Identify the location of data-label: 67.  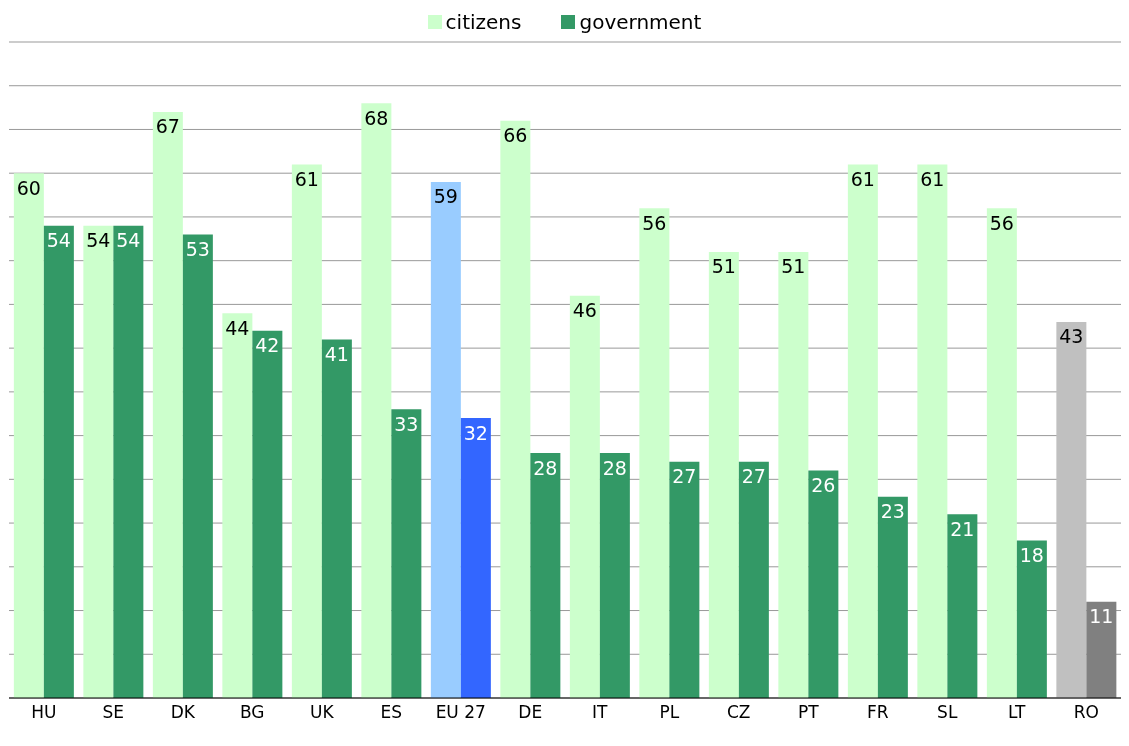
(167, 126).